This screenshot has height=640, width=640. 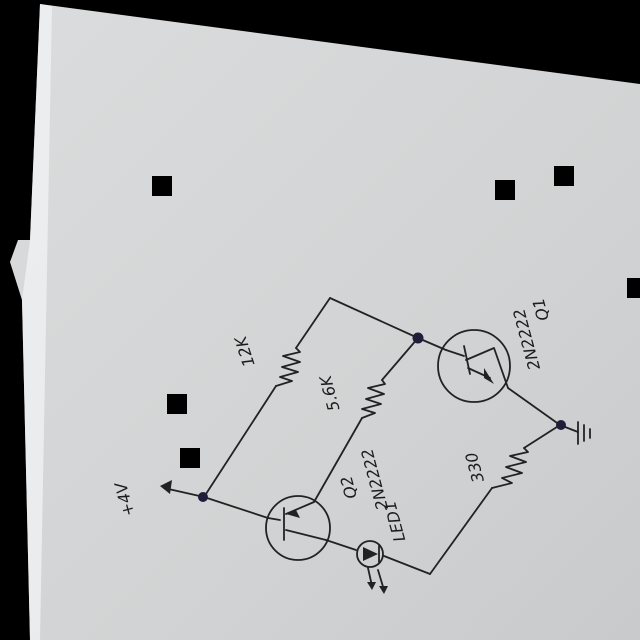 I want to click on transistor-q2, so click(x=298, y=528).